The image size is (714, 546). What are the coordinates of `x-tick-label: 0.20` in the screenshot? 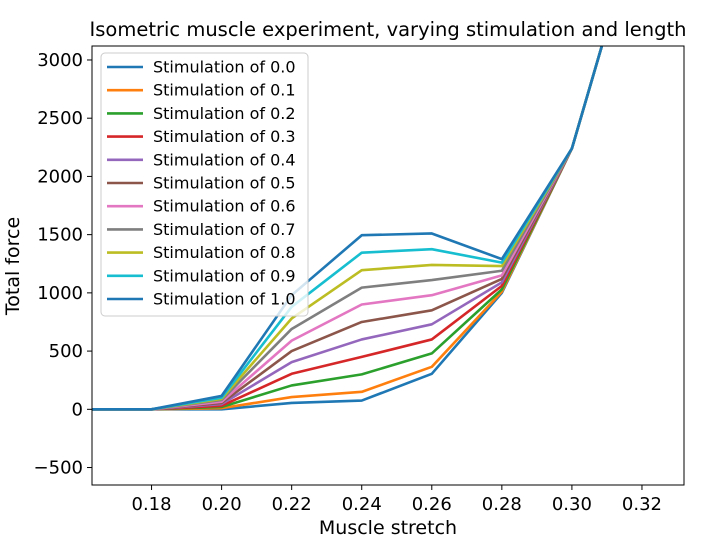 It's located at (222, 504).